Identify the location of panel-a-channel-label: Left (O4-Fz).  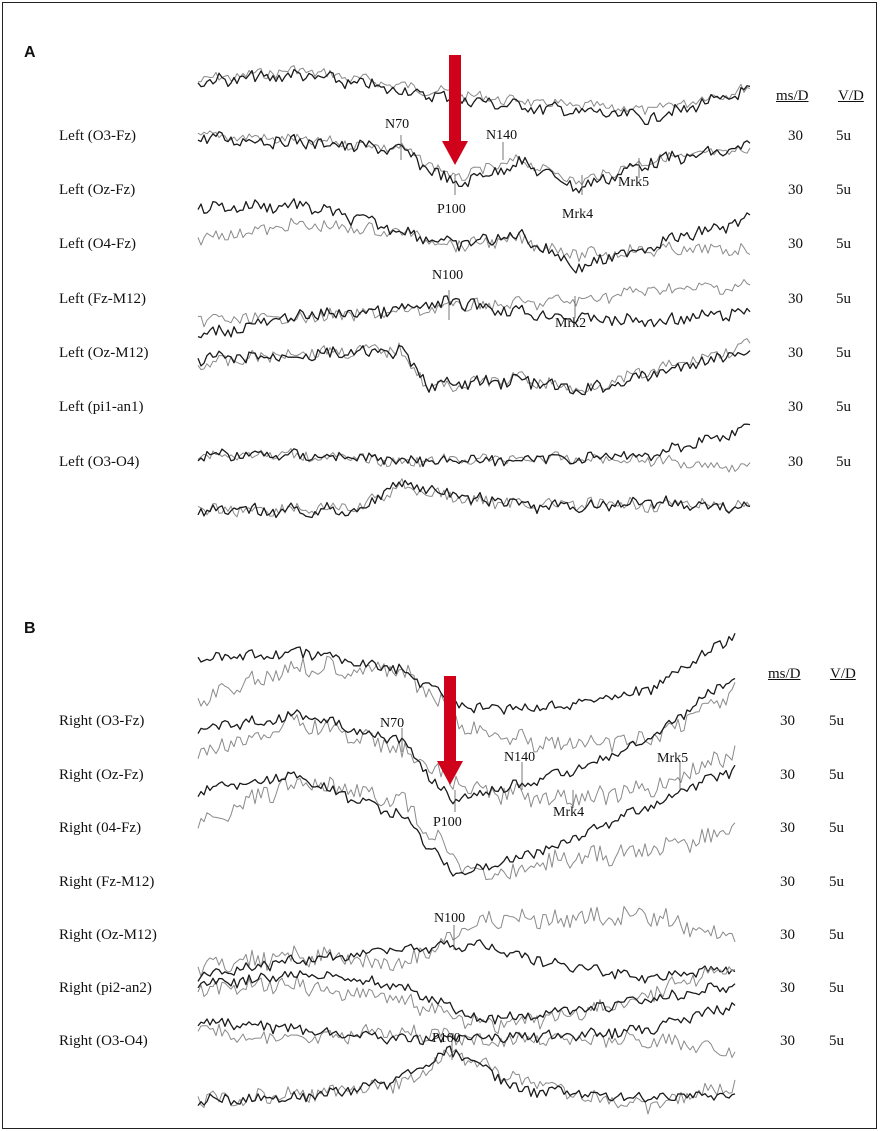
(98, 244).